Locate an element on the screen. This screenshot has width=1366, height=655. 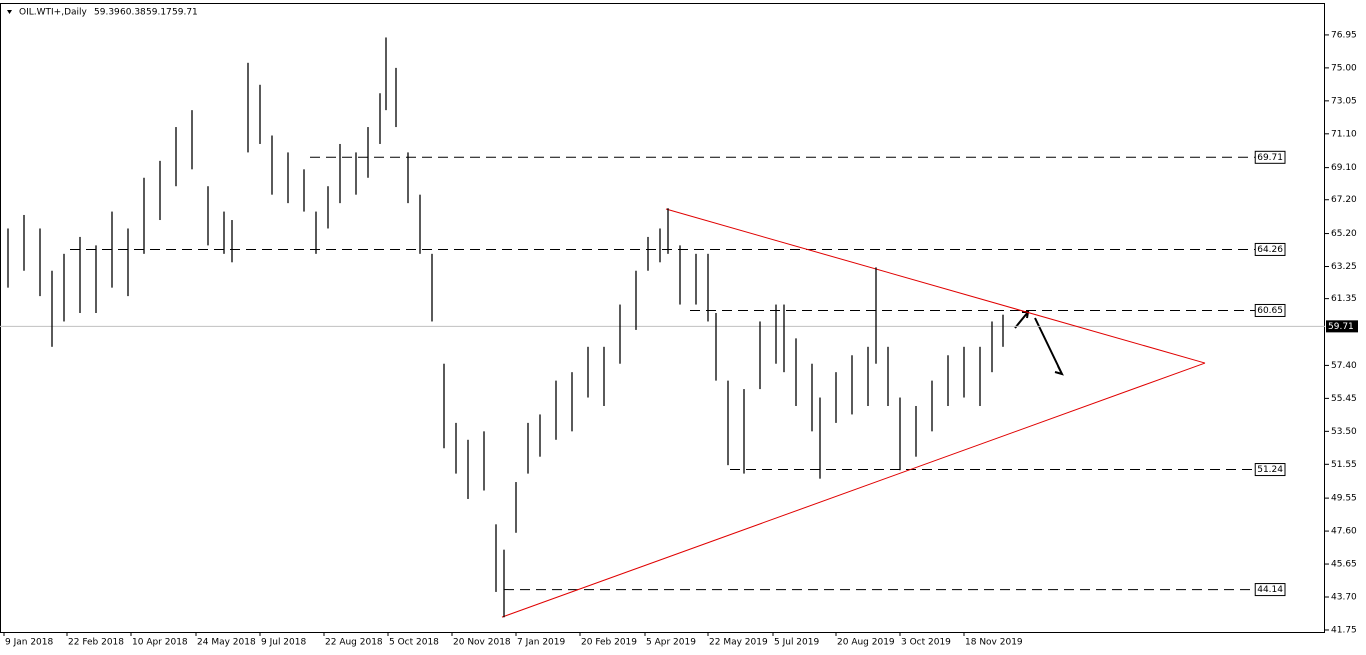
level-label: 64.26 is located at coordinates (1270, 250).